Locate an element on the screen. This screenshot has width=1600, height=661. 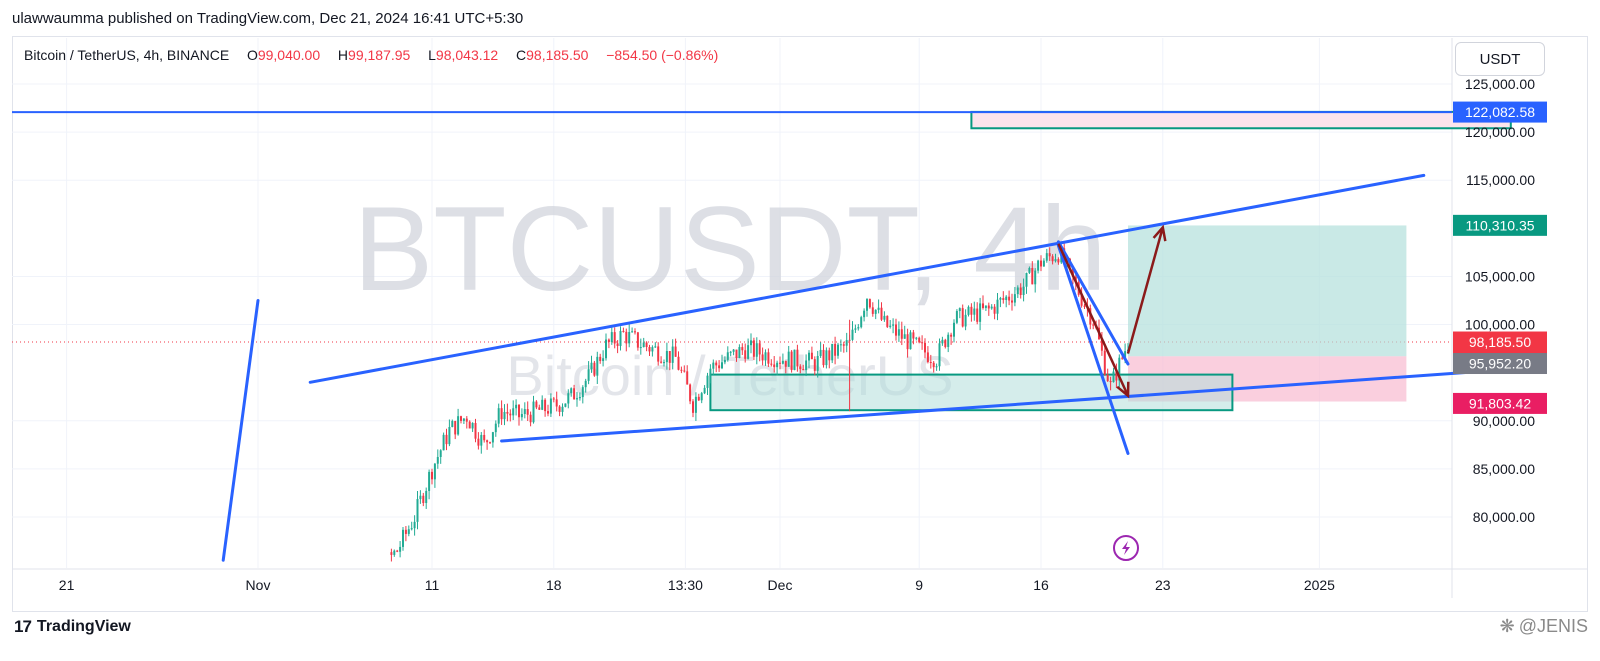
open-value: 99,040.00 is located at coordinates (289, 55).